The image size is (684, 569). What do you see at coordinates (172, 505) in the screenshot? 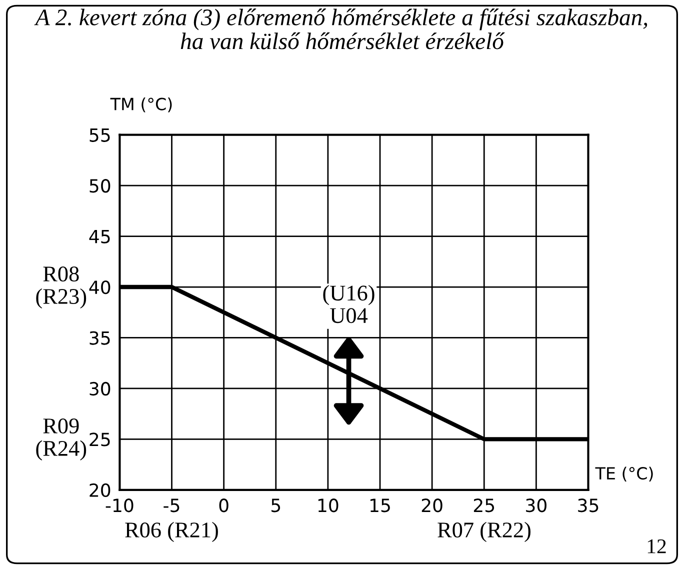
I see `x-tick-label: -5` at bounding box center [172, 505].